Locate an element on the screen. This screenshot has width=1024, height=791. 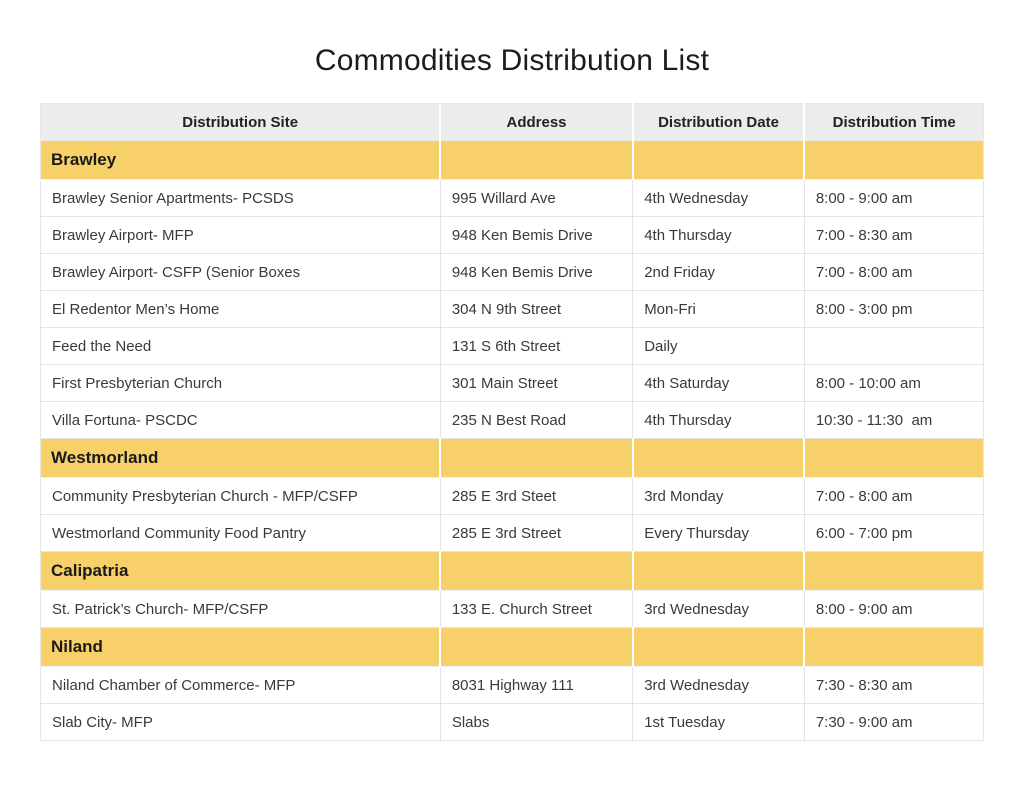
site-cell: Community Presbyterian Church - MFP/CSFP is located at coordinates (240, 496).